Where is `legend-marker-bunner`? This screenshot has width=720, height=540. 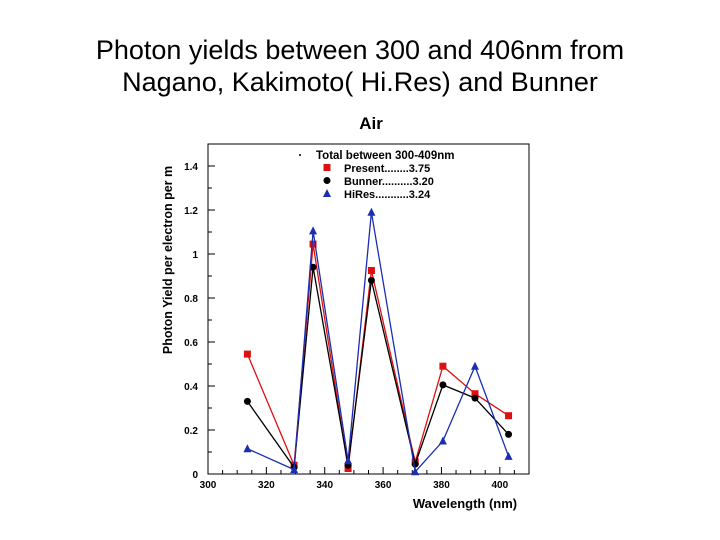 legend-marker-bunner is located at coordinates (327, 180).